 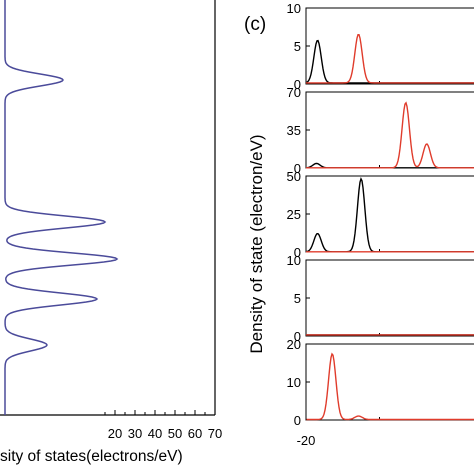 I want to click on panel-y-tick-label: 50, so click(x=294, y=176).